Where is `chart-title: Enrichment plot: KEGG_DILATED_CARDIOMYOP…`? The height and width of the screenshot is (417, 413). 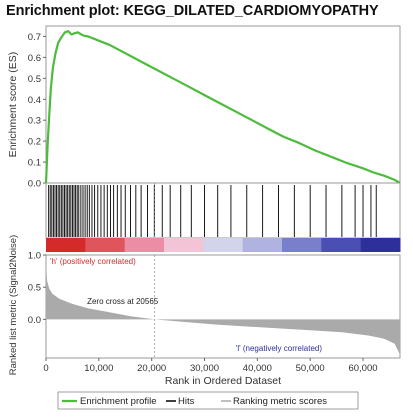
chart-title: Enrichment plot: KEGG_DILATED_CARDIOMYOP… is located at coordinates (192, 11).